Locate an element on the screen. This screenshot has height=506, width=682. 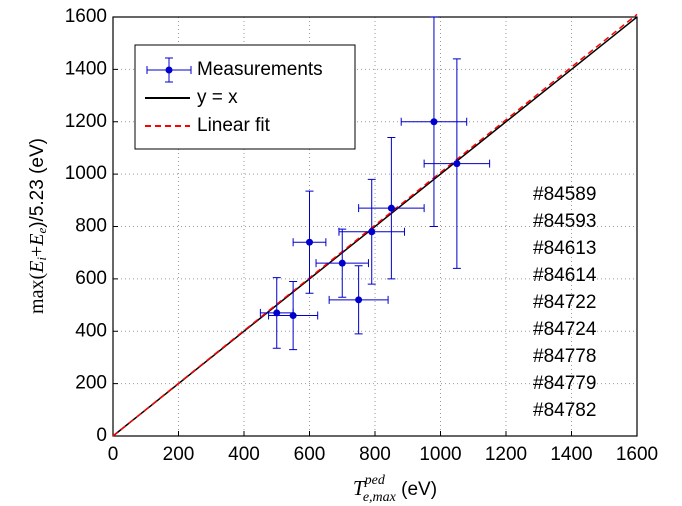
y-tick-label: 800 is located at coordinates (91, 226).